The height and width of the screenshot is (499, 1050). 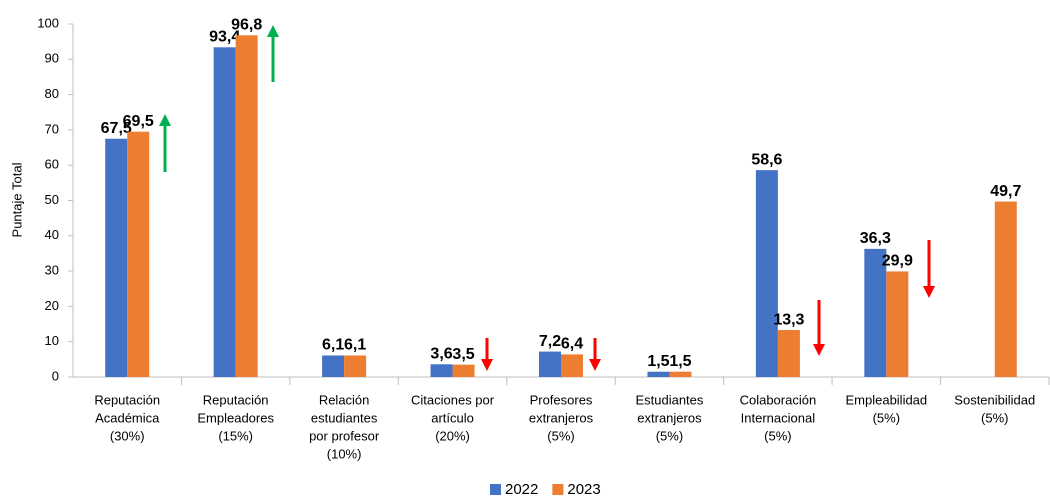 I want to click on y-tick-label: 60, so click(x=52, y=164).